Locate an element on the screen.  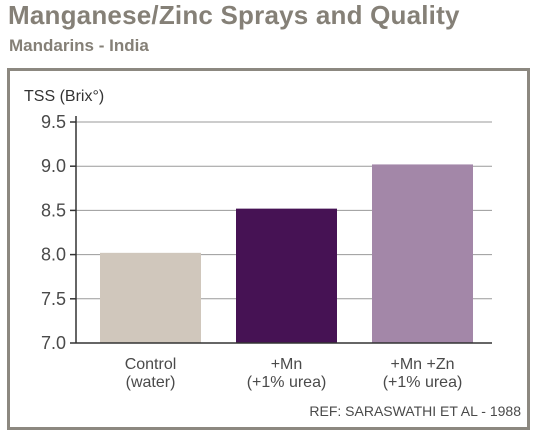
y-tick-label: 7.5 is located at coordinates (53, 299).